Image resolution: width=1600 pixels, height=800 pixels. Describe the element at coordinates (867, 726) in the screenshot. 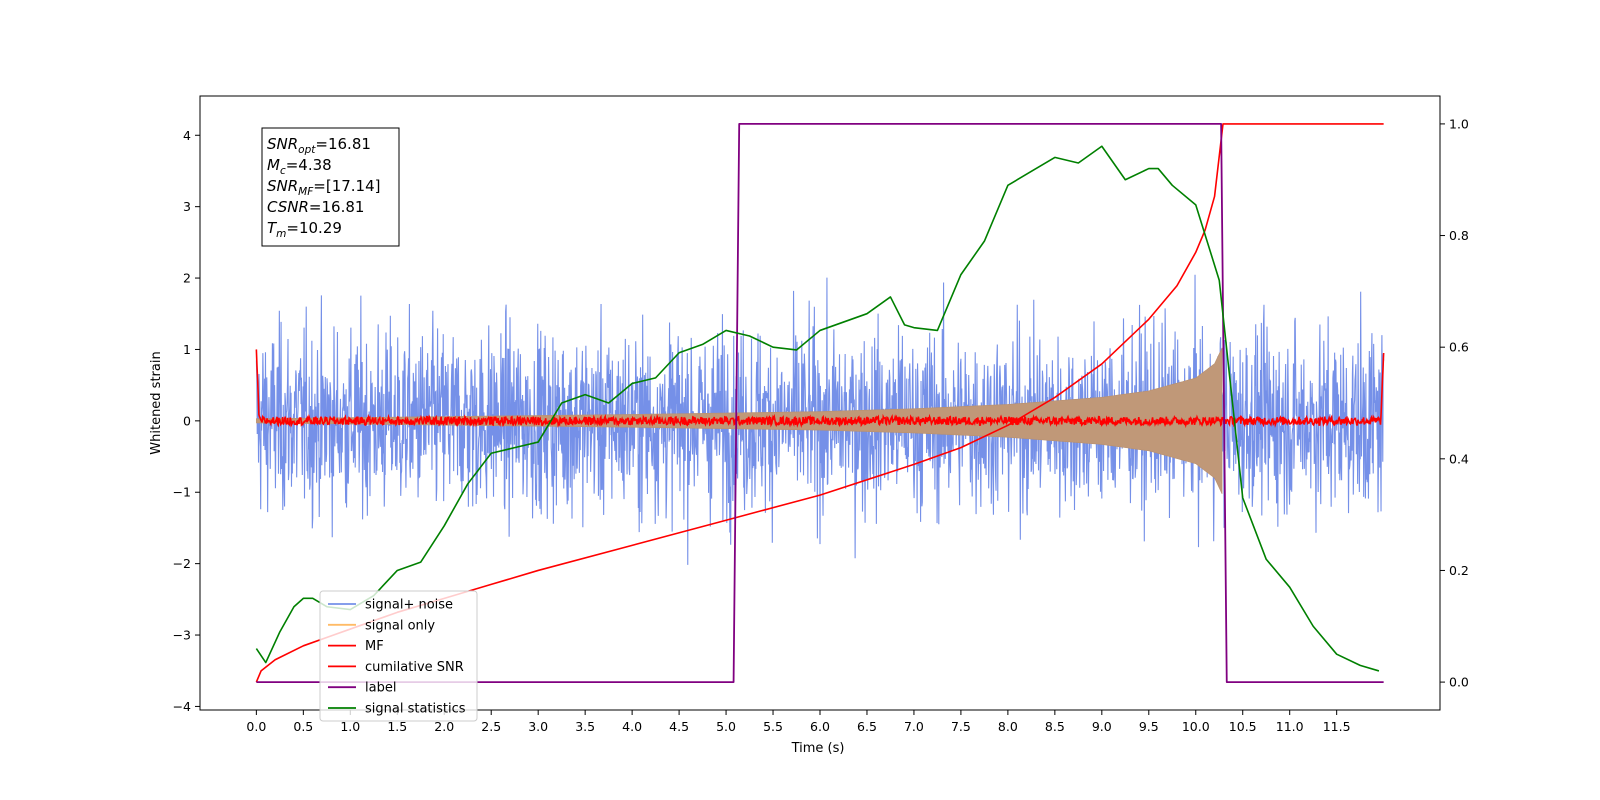

I see `x-tick-label: 6.5` at that location.